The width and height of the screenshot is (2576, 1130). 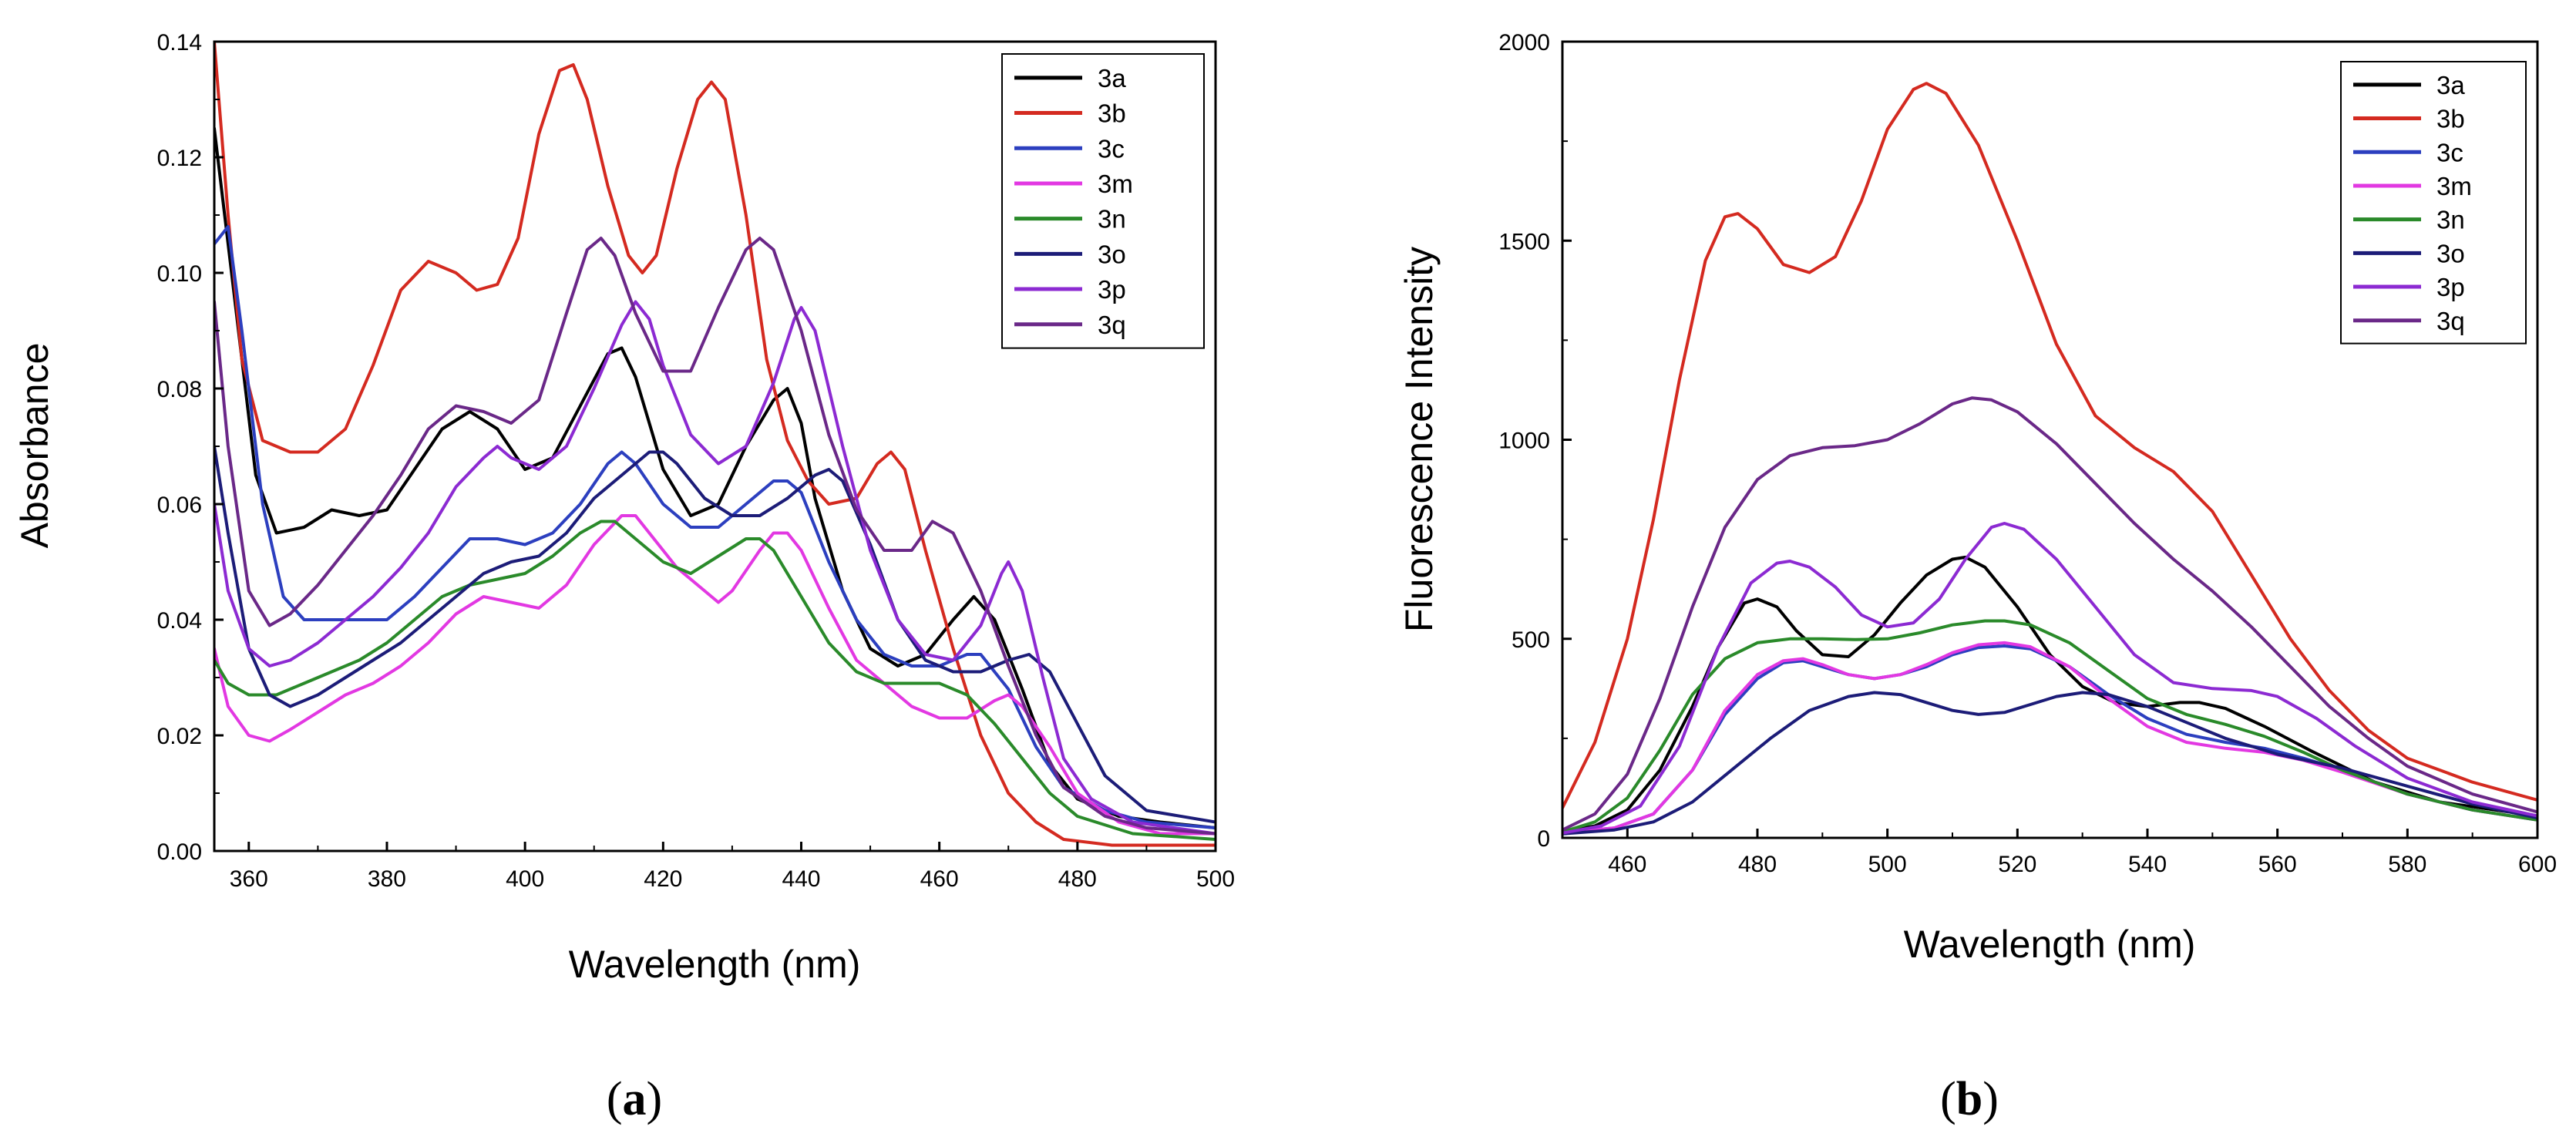 I want to click on chart-b-legend-label: 3q, so click(x=2450, y=321).